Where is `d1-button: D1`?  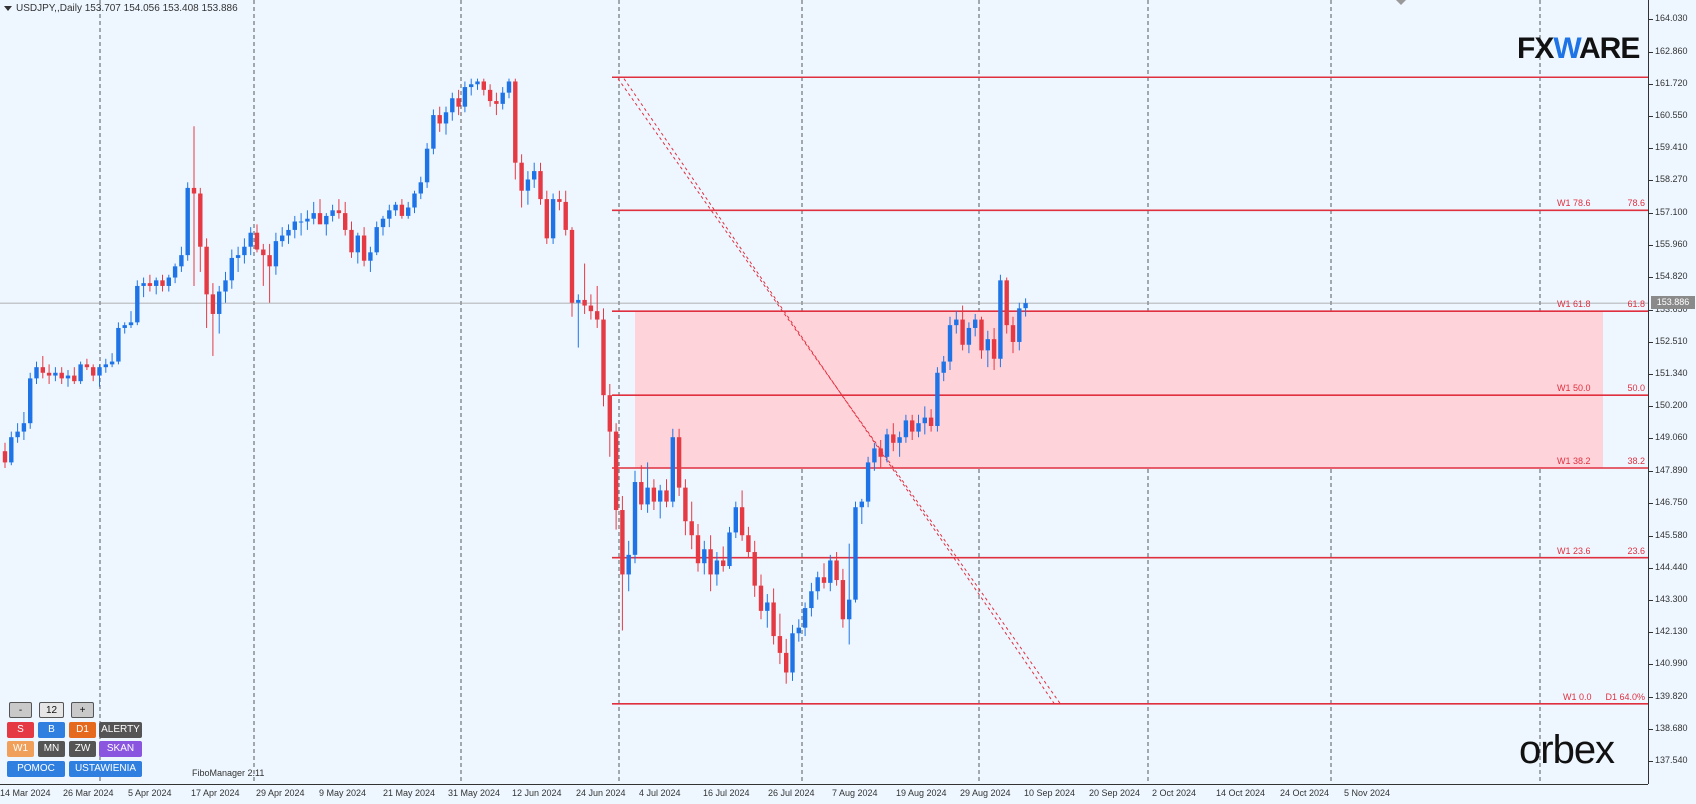 d1-button: D1 is located at coordinates (82, 730).